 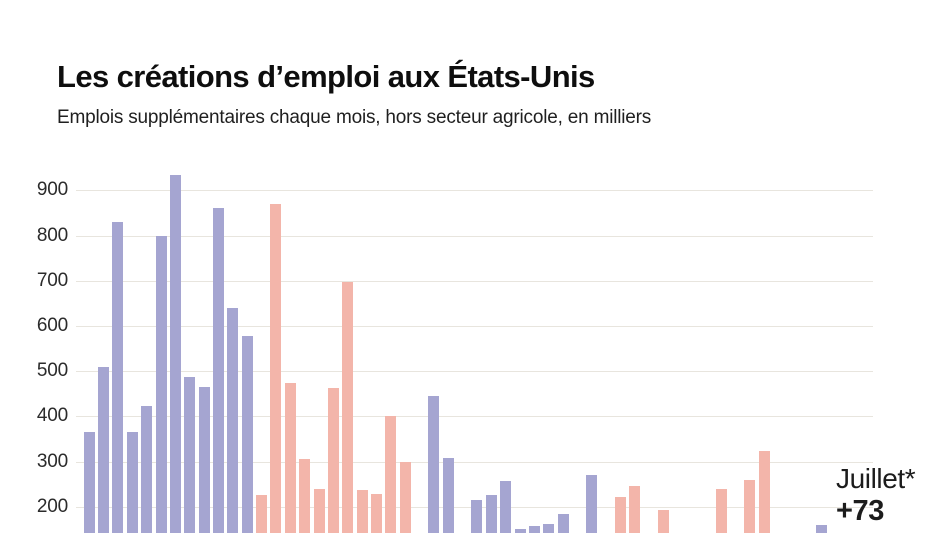 What do you see at coordinates (326, 76) in the screenshot?
I see `chart-title: Les créations d’emploi aux États-Unis` at bounding box center [326, 76].